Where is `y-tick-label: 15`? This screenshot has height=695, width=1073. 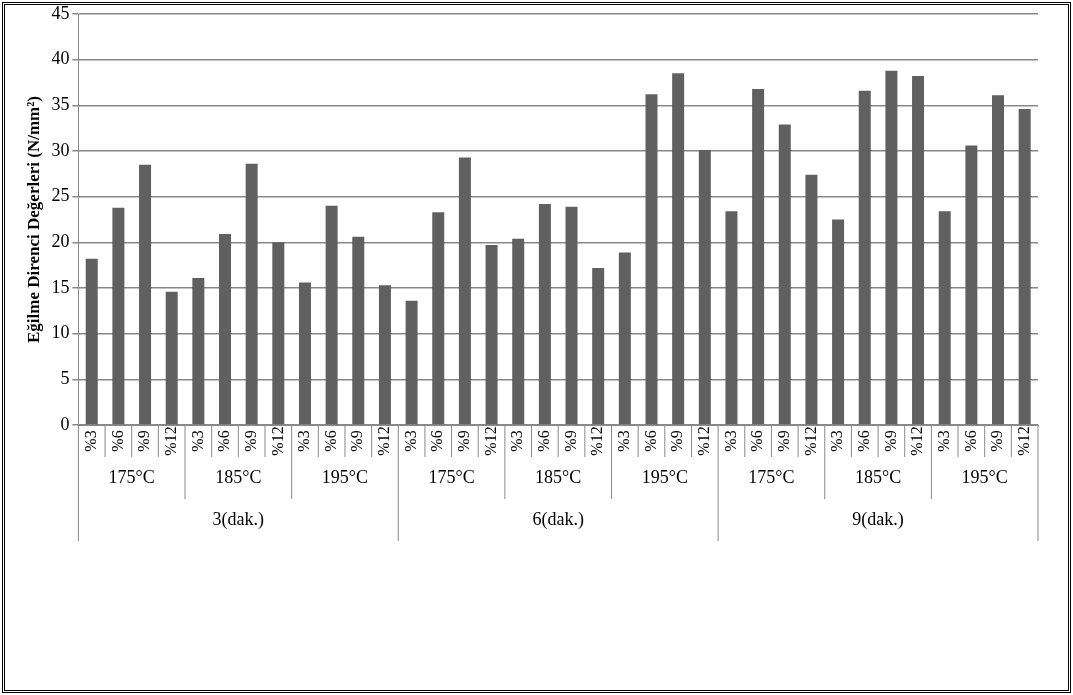 y-tick-label: 15 is located at coordinates (60, 286).